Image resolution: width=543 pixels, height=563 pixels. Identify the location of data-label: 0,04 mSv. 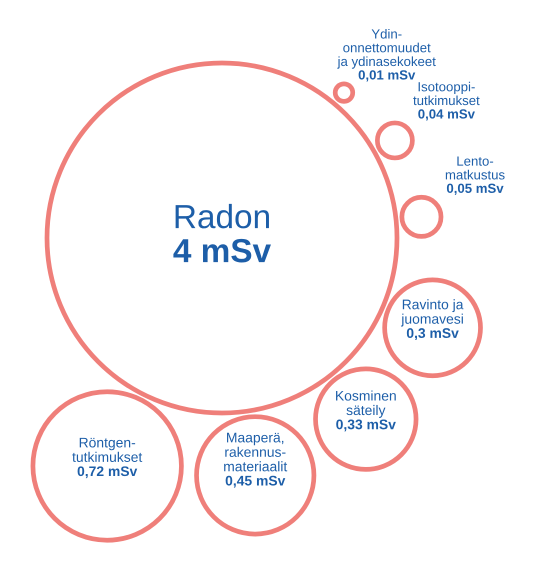
(446, 115).